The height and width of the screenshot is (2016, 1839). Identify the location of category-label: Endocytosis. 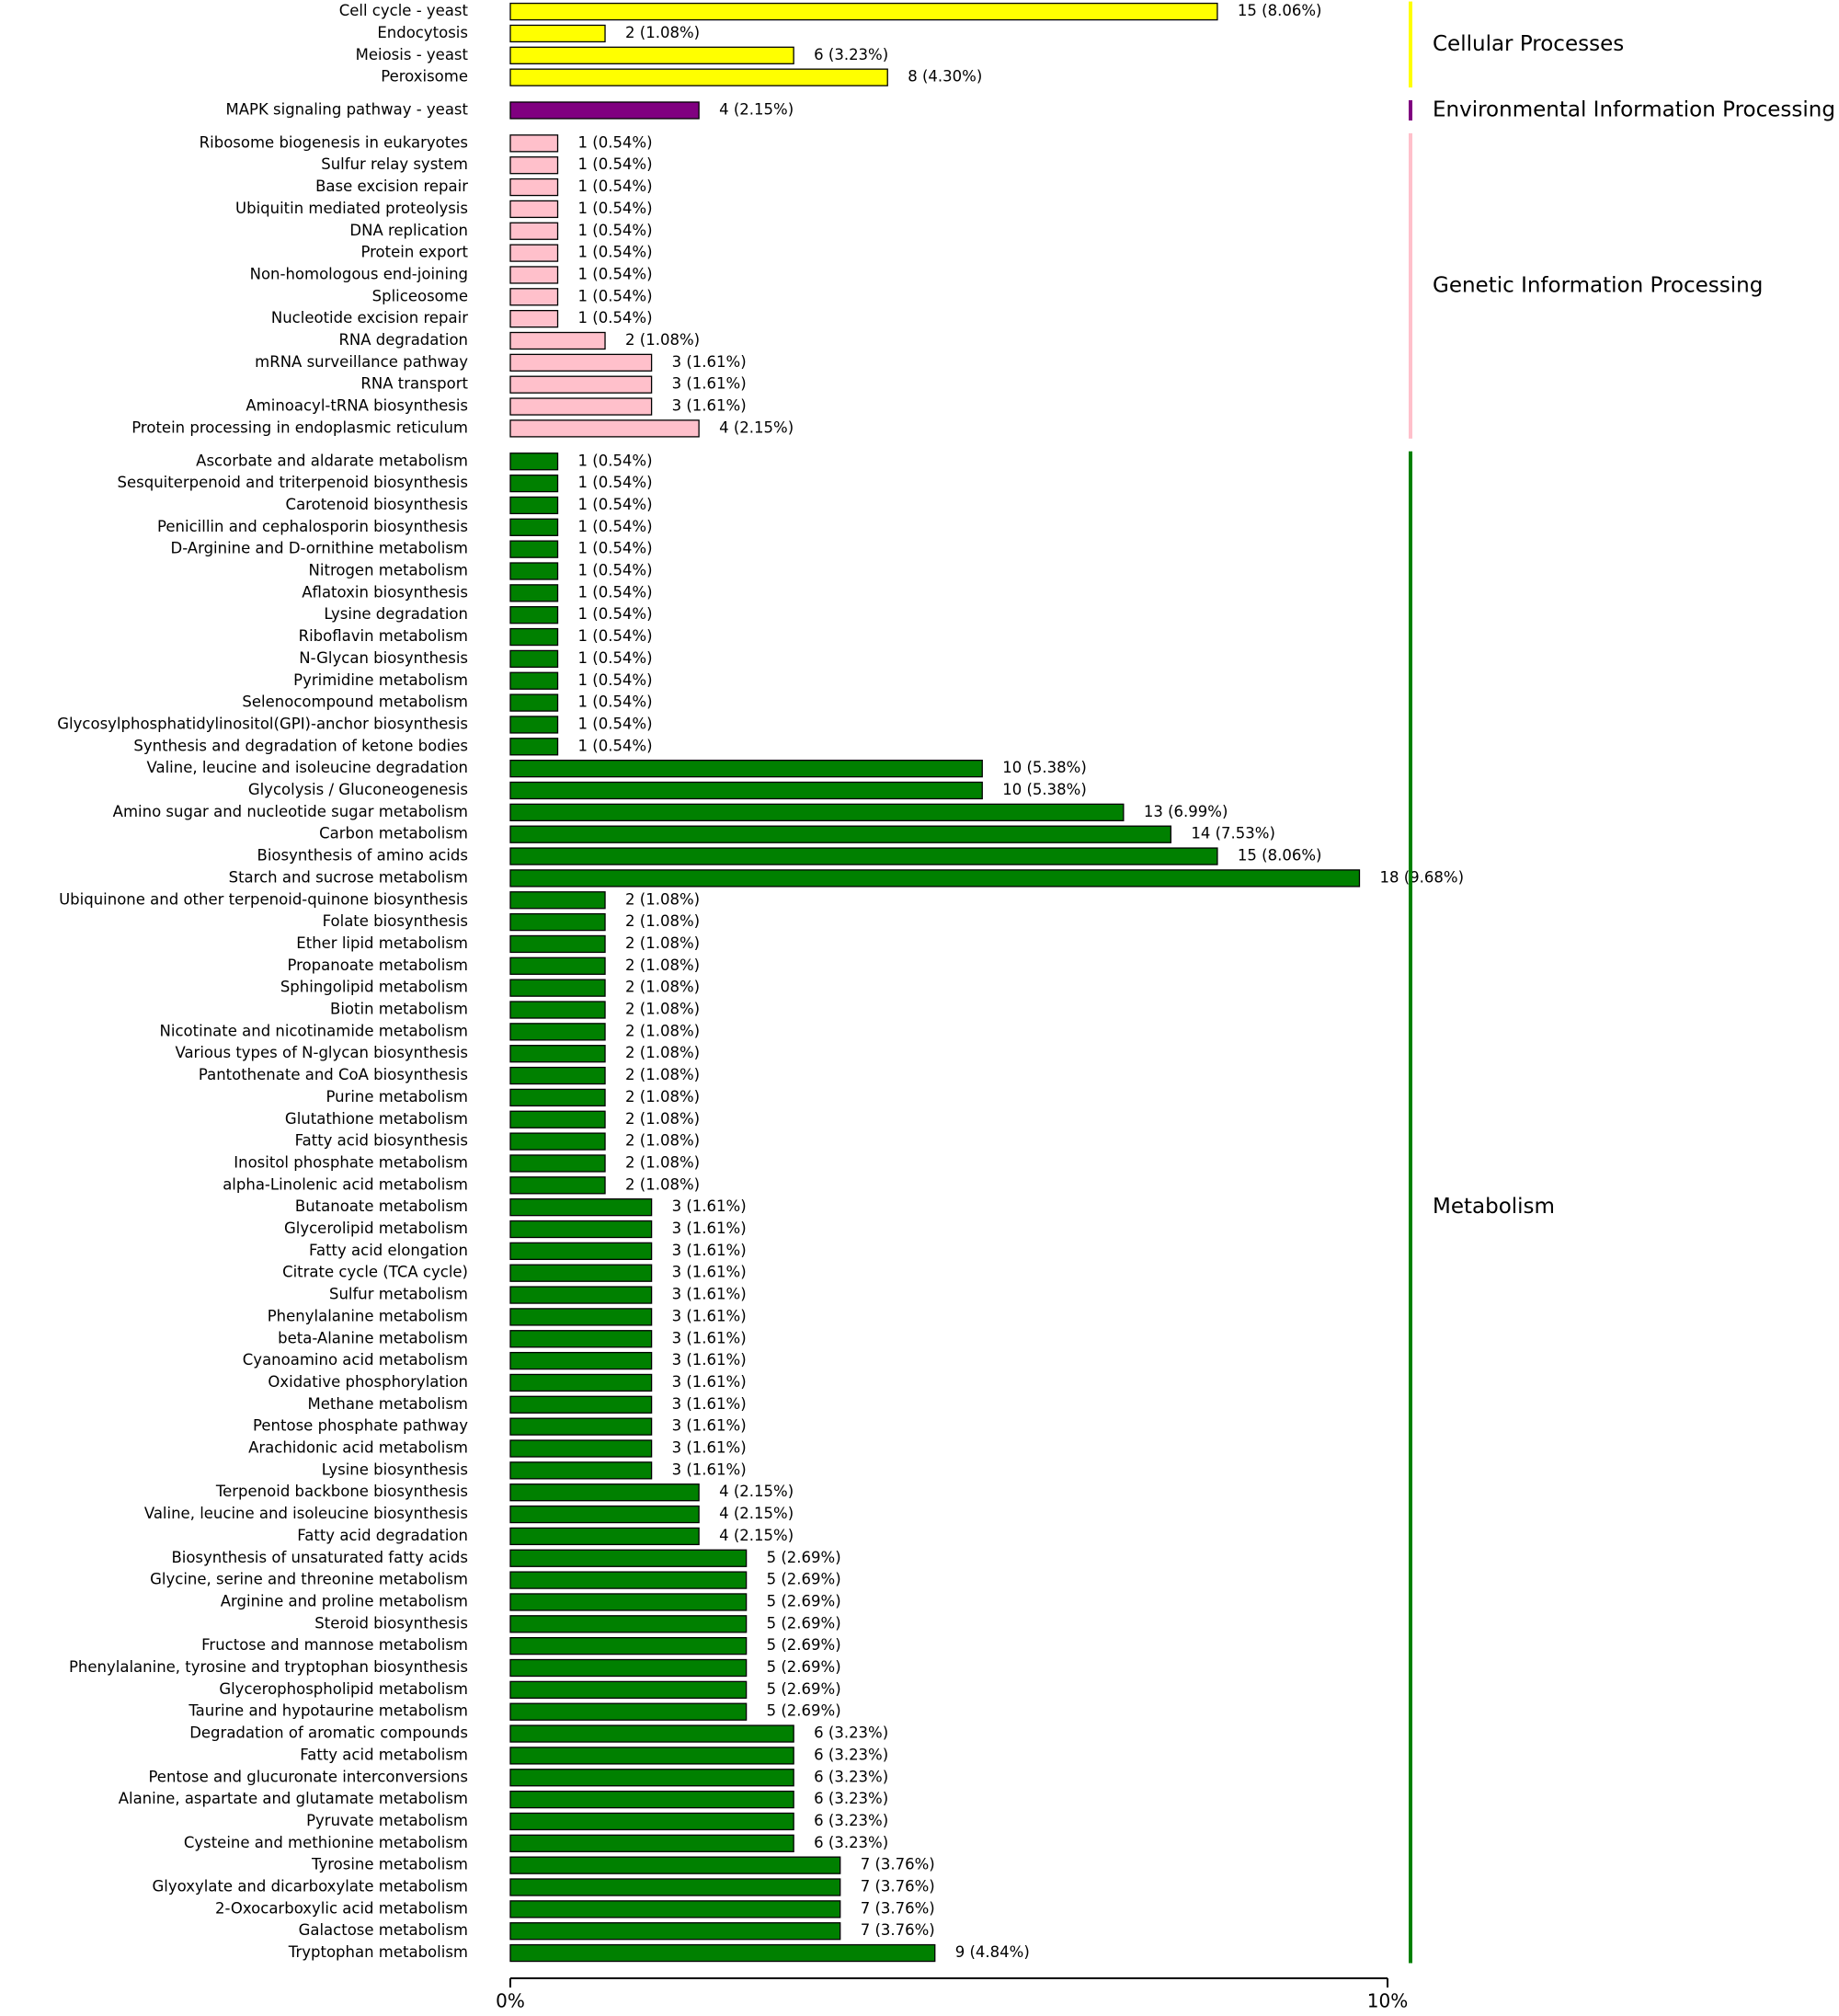
(422, 32).